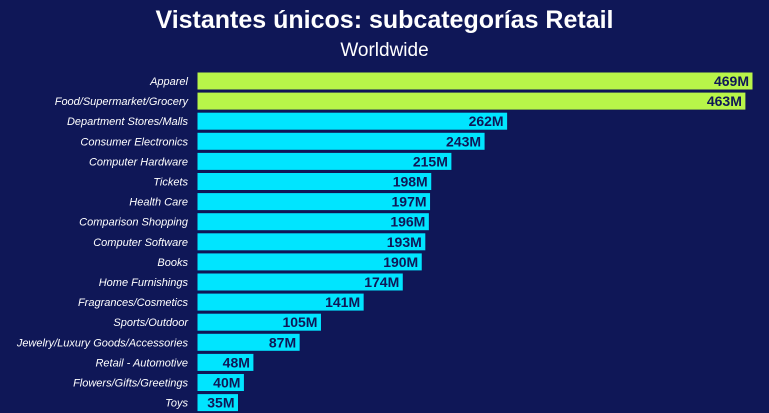  Describe the element at coordinates (259, 322) in the screenshot. I see `bar-sports-outdoor` at that location.